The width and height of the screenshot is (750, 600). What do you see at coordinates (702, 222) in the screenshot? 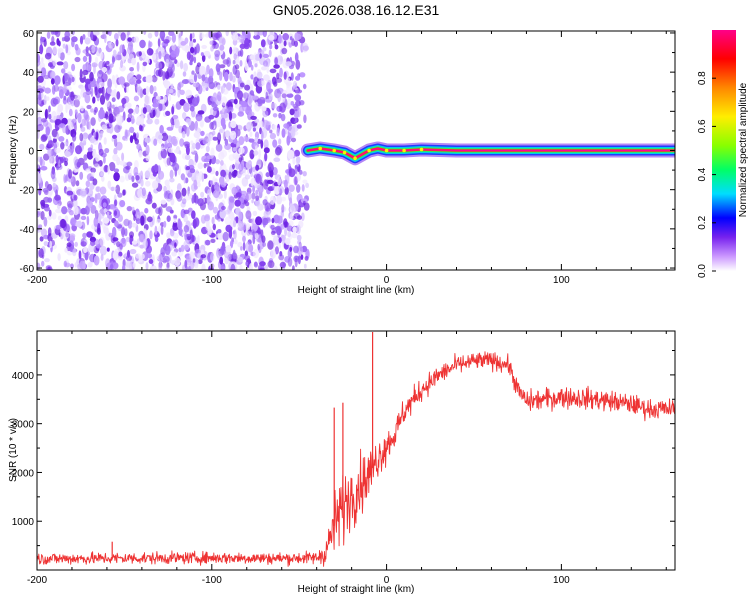
I see `colorbar-tick-label: 0.2` at bounding box center [702, 222].